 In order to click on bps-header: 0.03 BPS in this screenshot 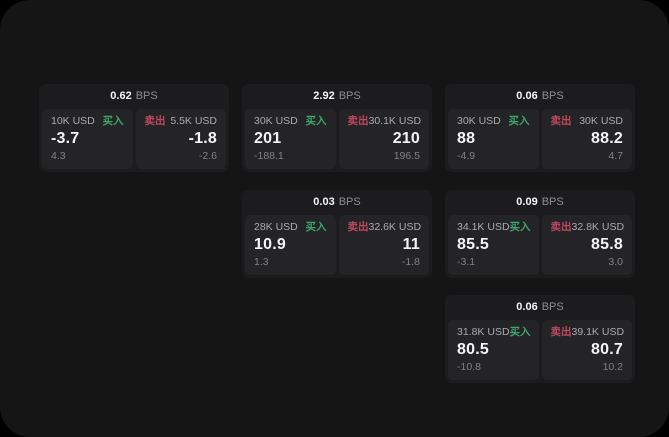, I will do `click(337, 202)`.